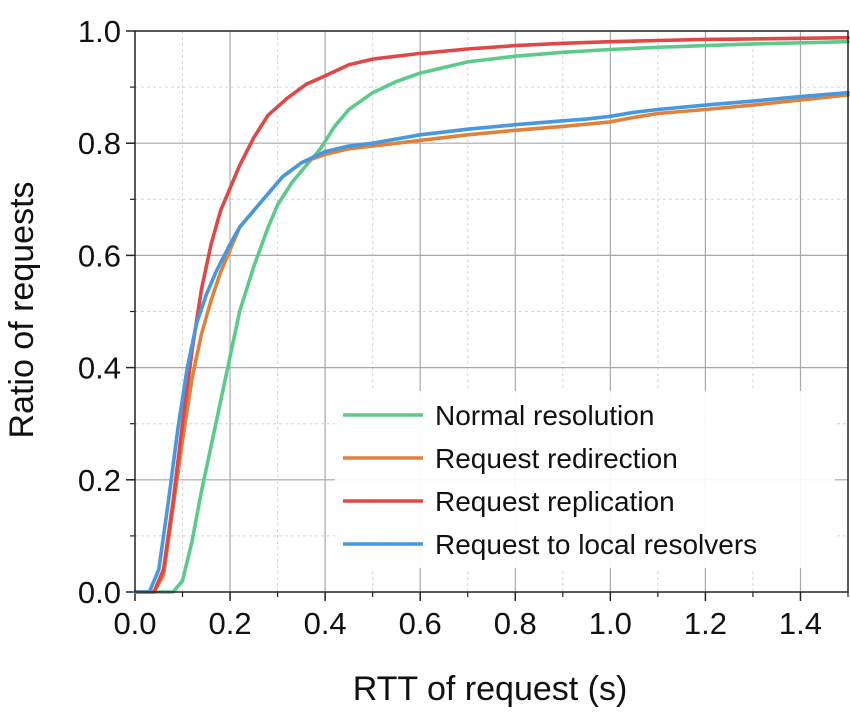 This screenshot has width=850, height=713. What do you see at coordinates (99, 592) in the screenshot?
I see `y-tick-label: 0.0` at bounding box center [99, 592].